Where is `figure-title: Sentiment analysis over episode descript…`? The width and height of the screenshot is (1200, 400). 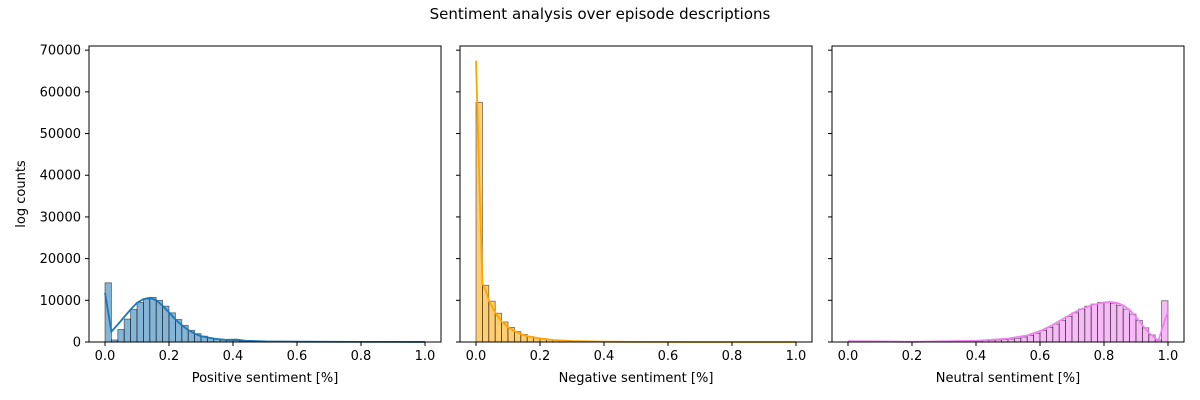
figure-title: Sentiment analysis over episode descript… is located at coordinates (600, 14).